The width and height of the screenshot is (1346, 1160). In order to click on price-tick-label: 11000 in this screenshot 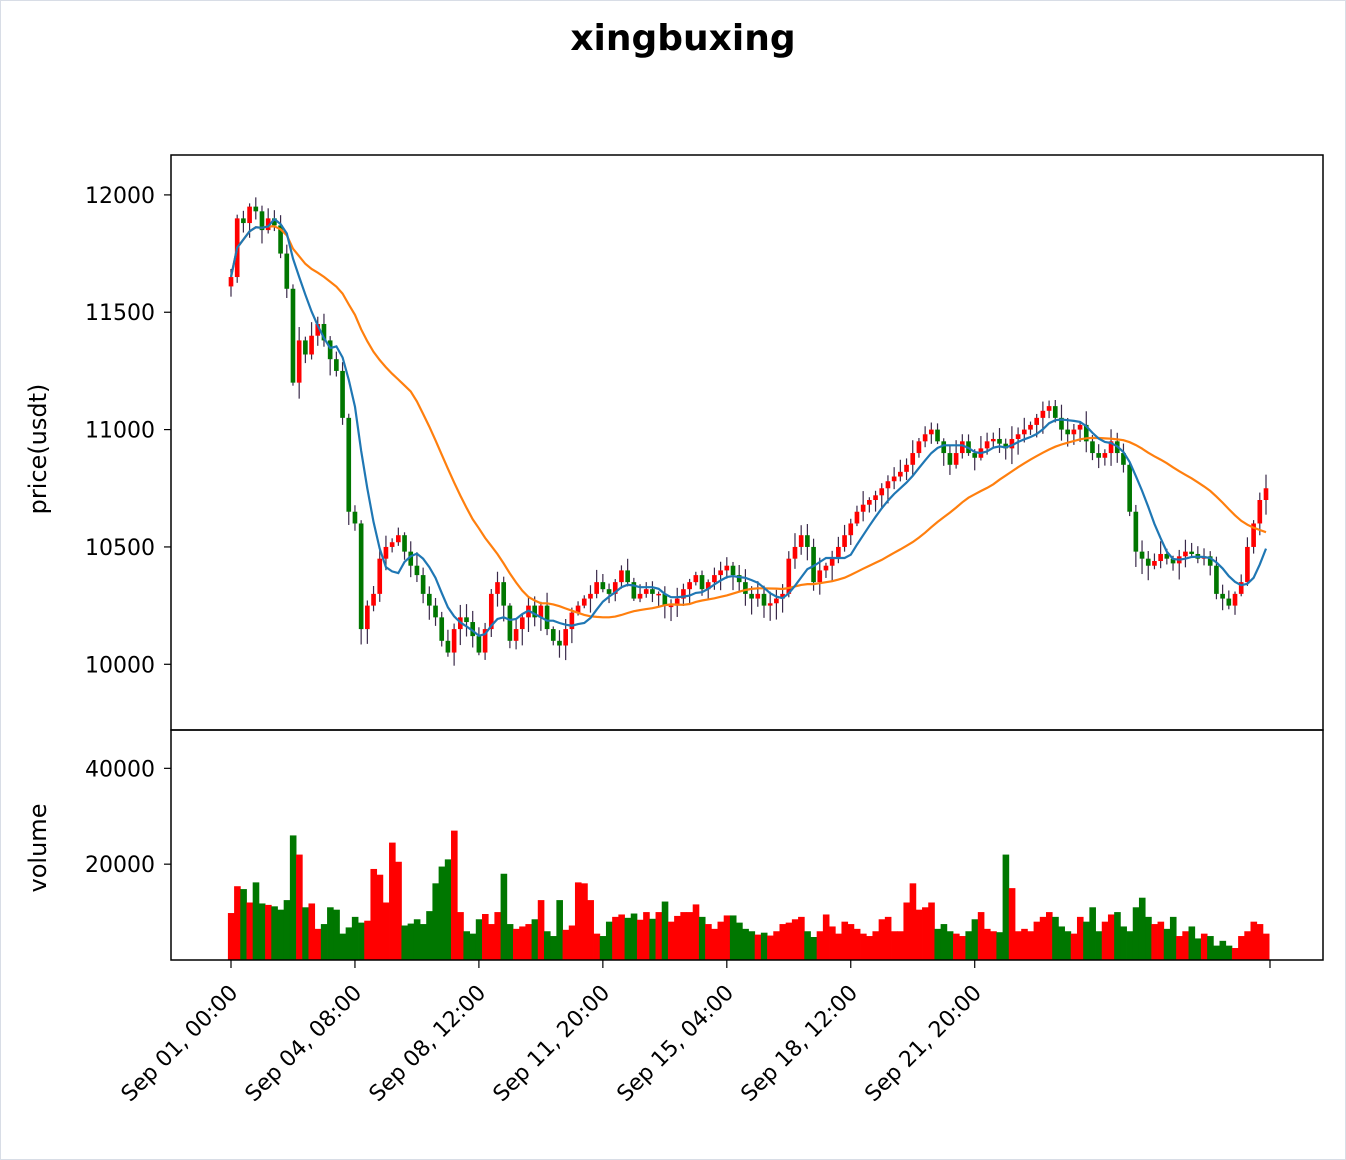, I will do `click(120, 431)`.